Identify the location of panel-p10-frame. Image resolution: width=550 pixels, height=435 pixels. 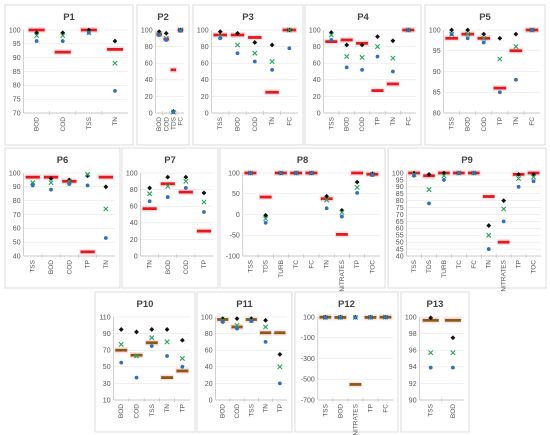
(145, 362).